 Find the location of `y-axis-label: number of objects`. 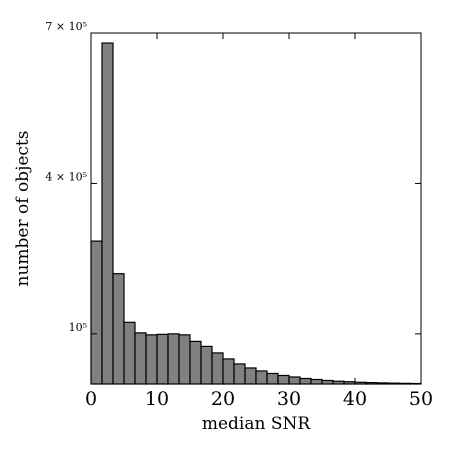

y-axis-label: number of objects is located at coordinates (23, 209).